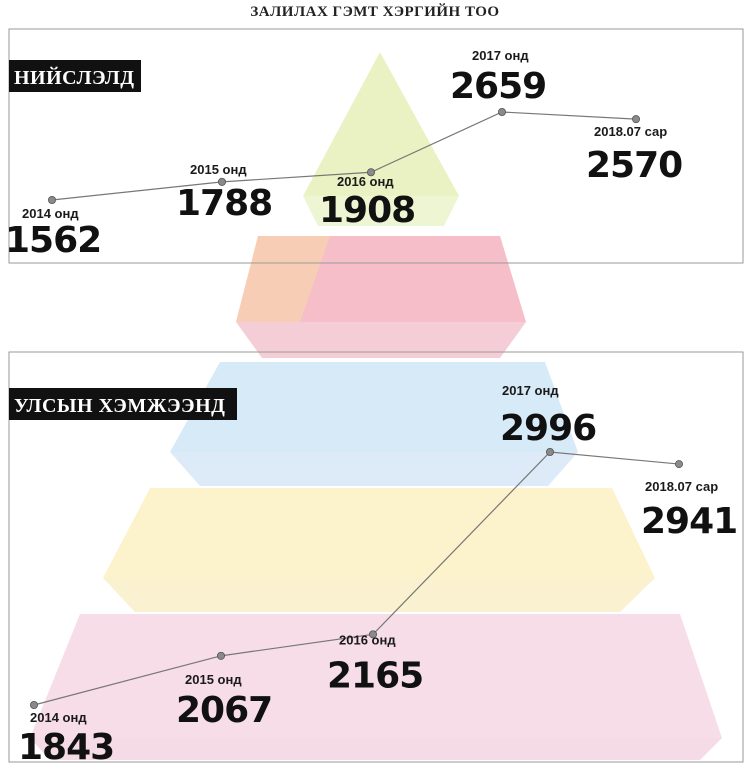 This screenshot has width=750, height=781. What do you see at coordinates (500, 55) in the screenshot?
I see `capital-period-label: 2017 онд` at bounding box center [500, 55].